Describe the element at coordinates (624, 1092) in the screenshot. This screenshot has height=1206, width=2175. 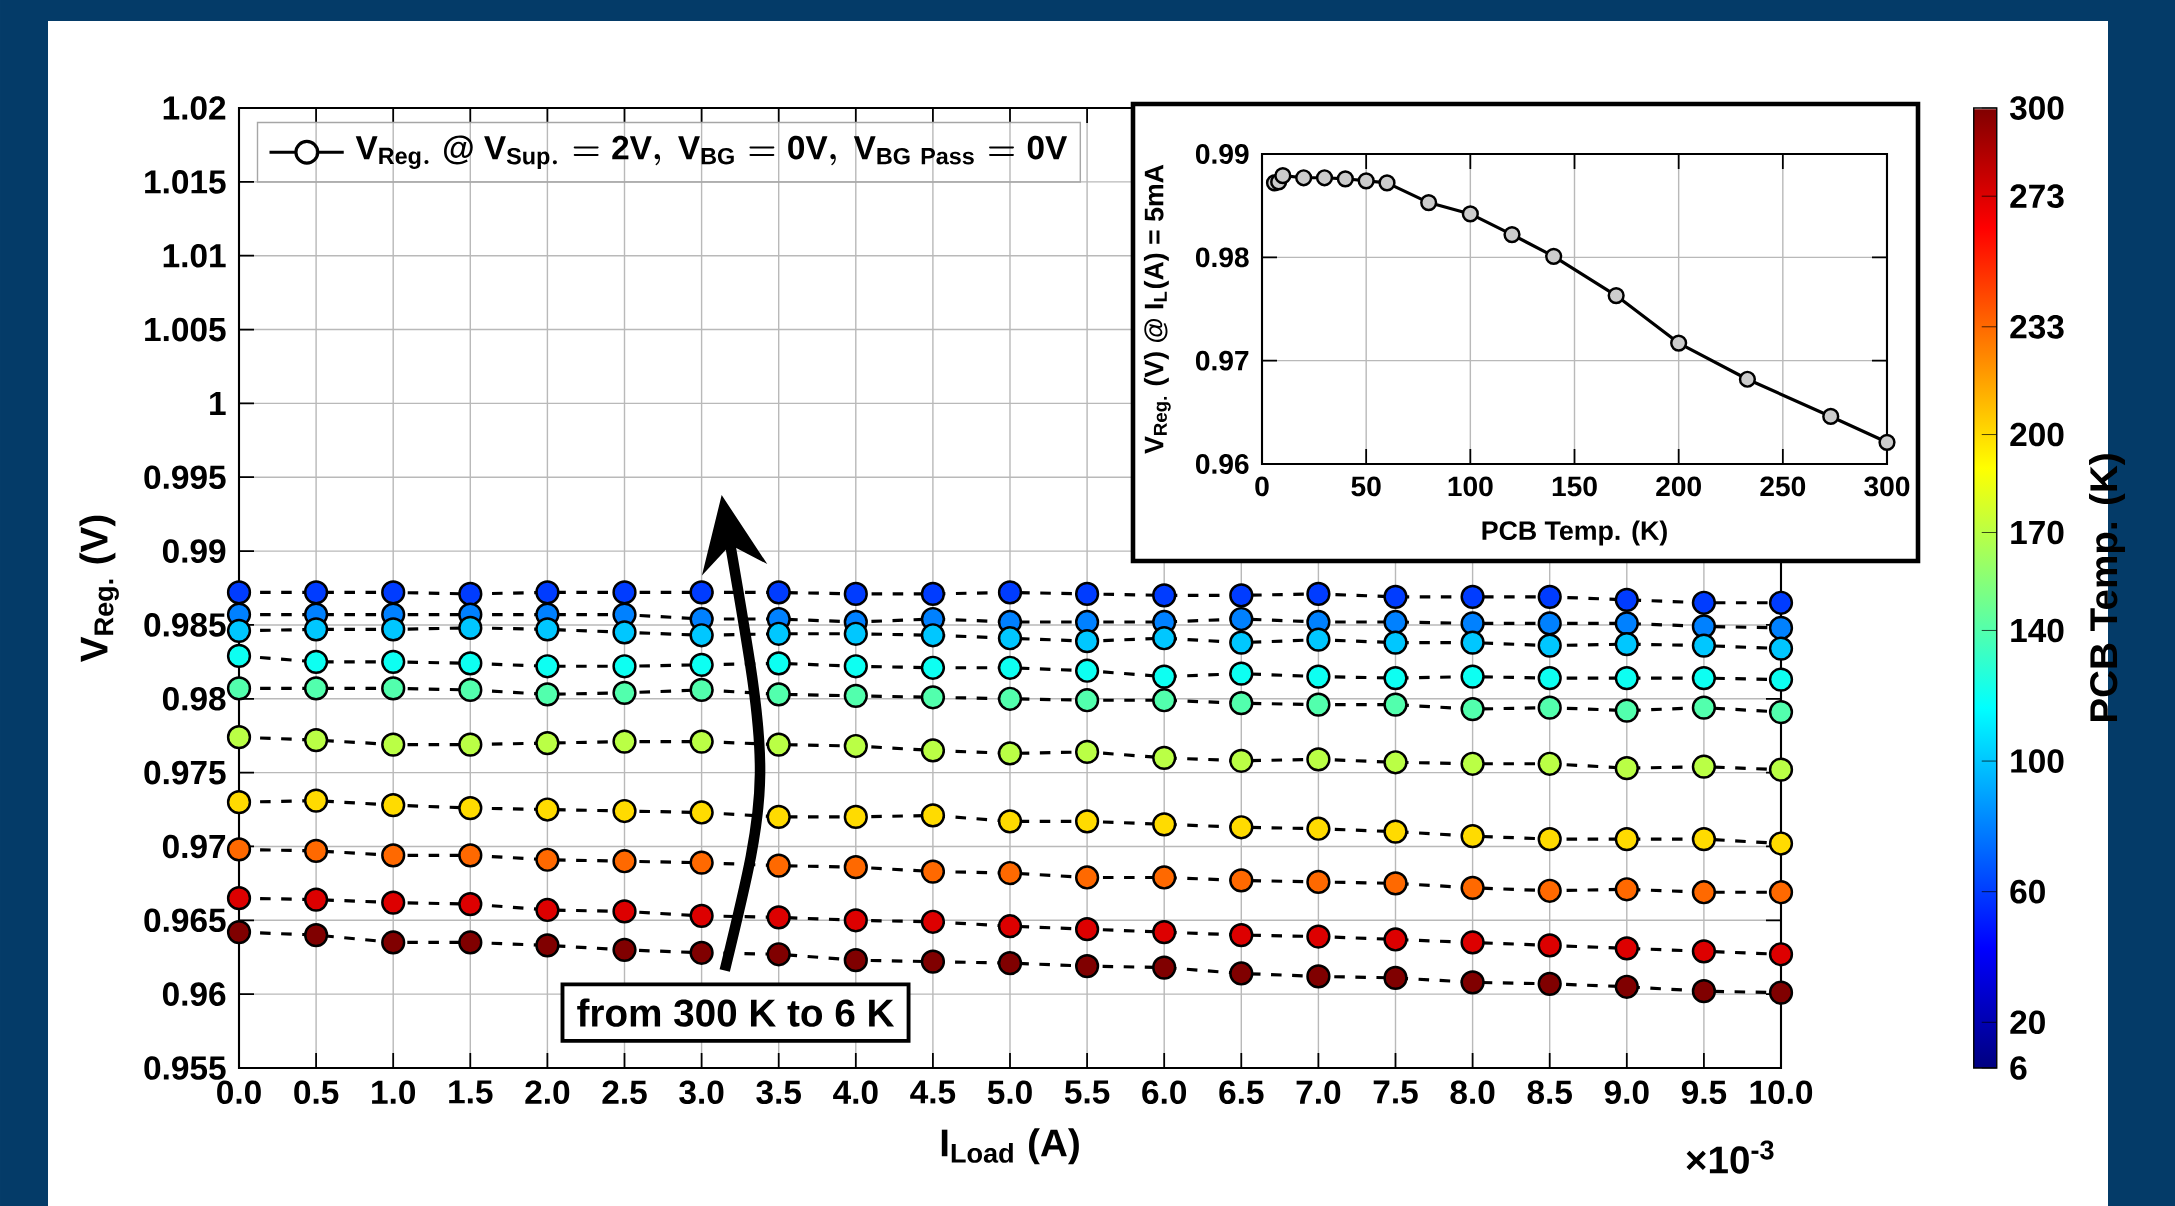
I see `x-tick-label: 2.5` at that location.